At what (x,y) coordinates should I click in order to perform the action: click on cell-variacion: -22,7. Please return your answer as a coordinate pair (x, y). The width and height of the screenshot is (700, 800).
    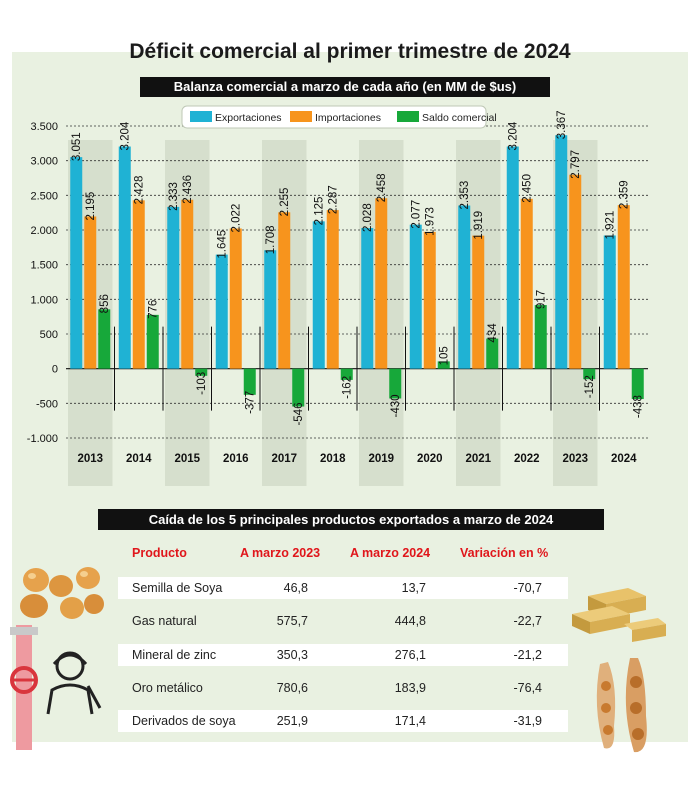
    Looking at the image, I should click on (528, 621).